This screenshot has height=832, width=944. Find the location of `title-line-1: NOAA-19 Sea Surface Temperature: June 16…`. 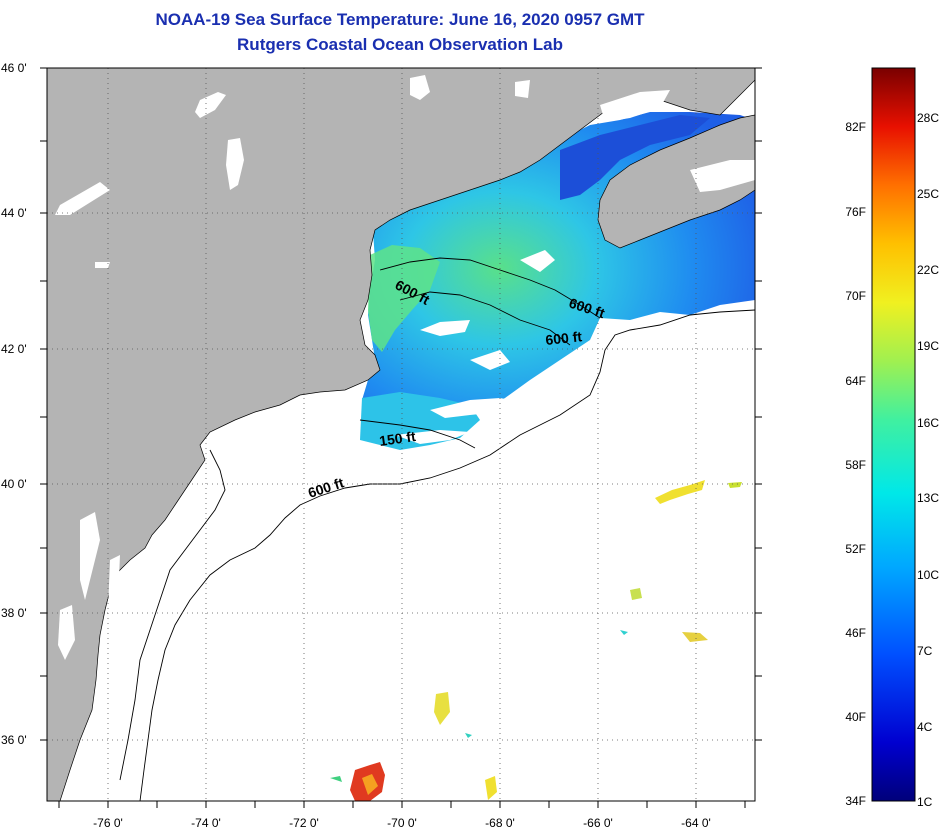

title-line-1: NOAA-19 Sea Surface Temperature: June 16… is located at coordinates (400, 19).